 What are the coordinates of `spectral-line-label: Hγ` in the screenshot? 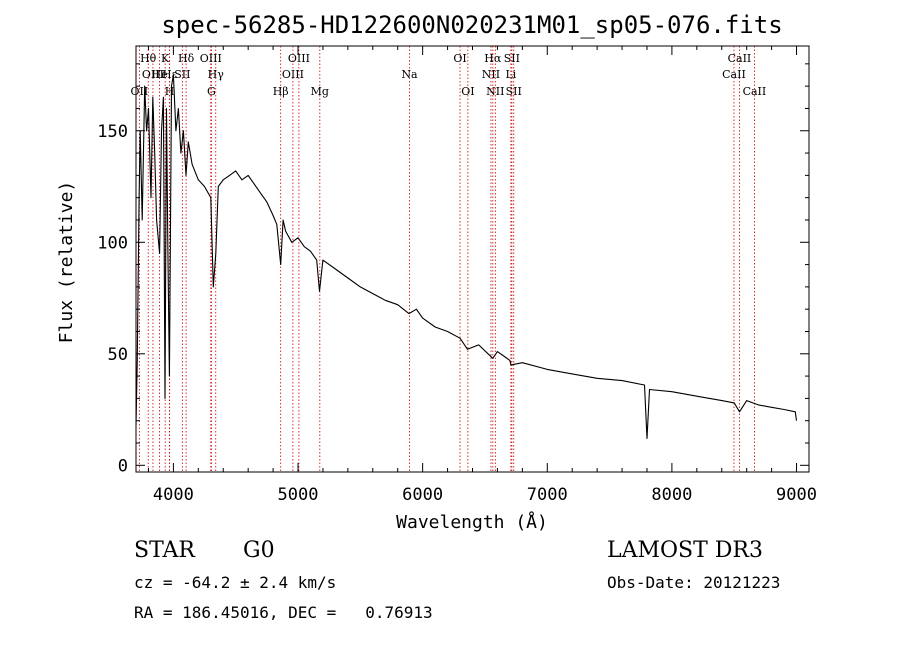 It's located at (216, 74).